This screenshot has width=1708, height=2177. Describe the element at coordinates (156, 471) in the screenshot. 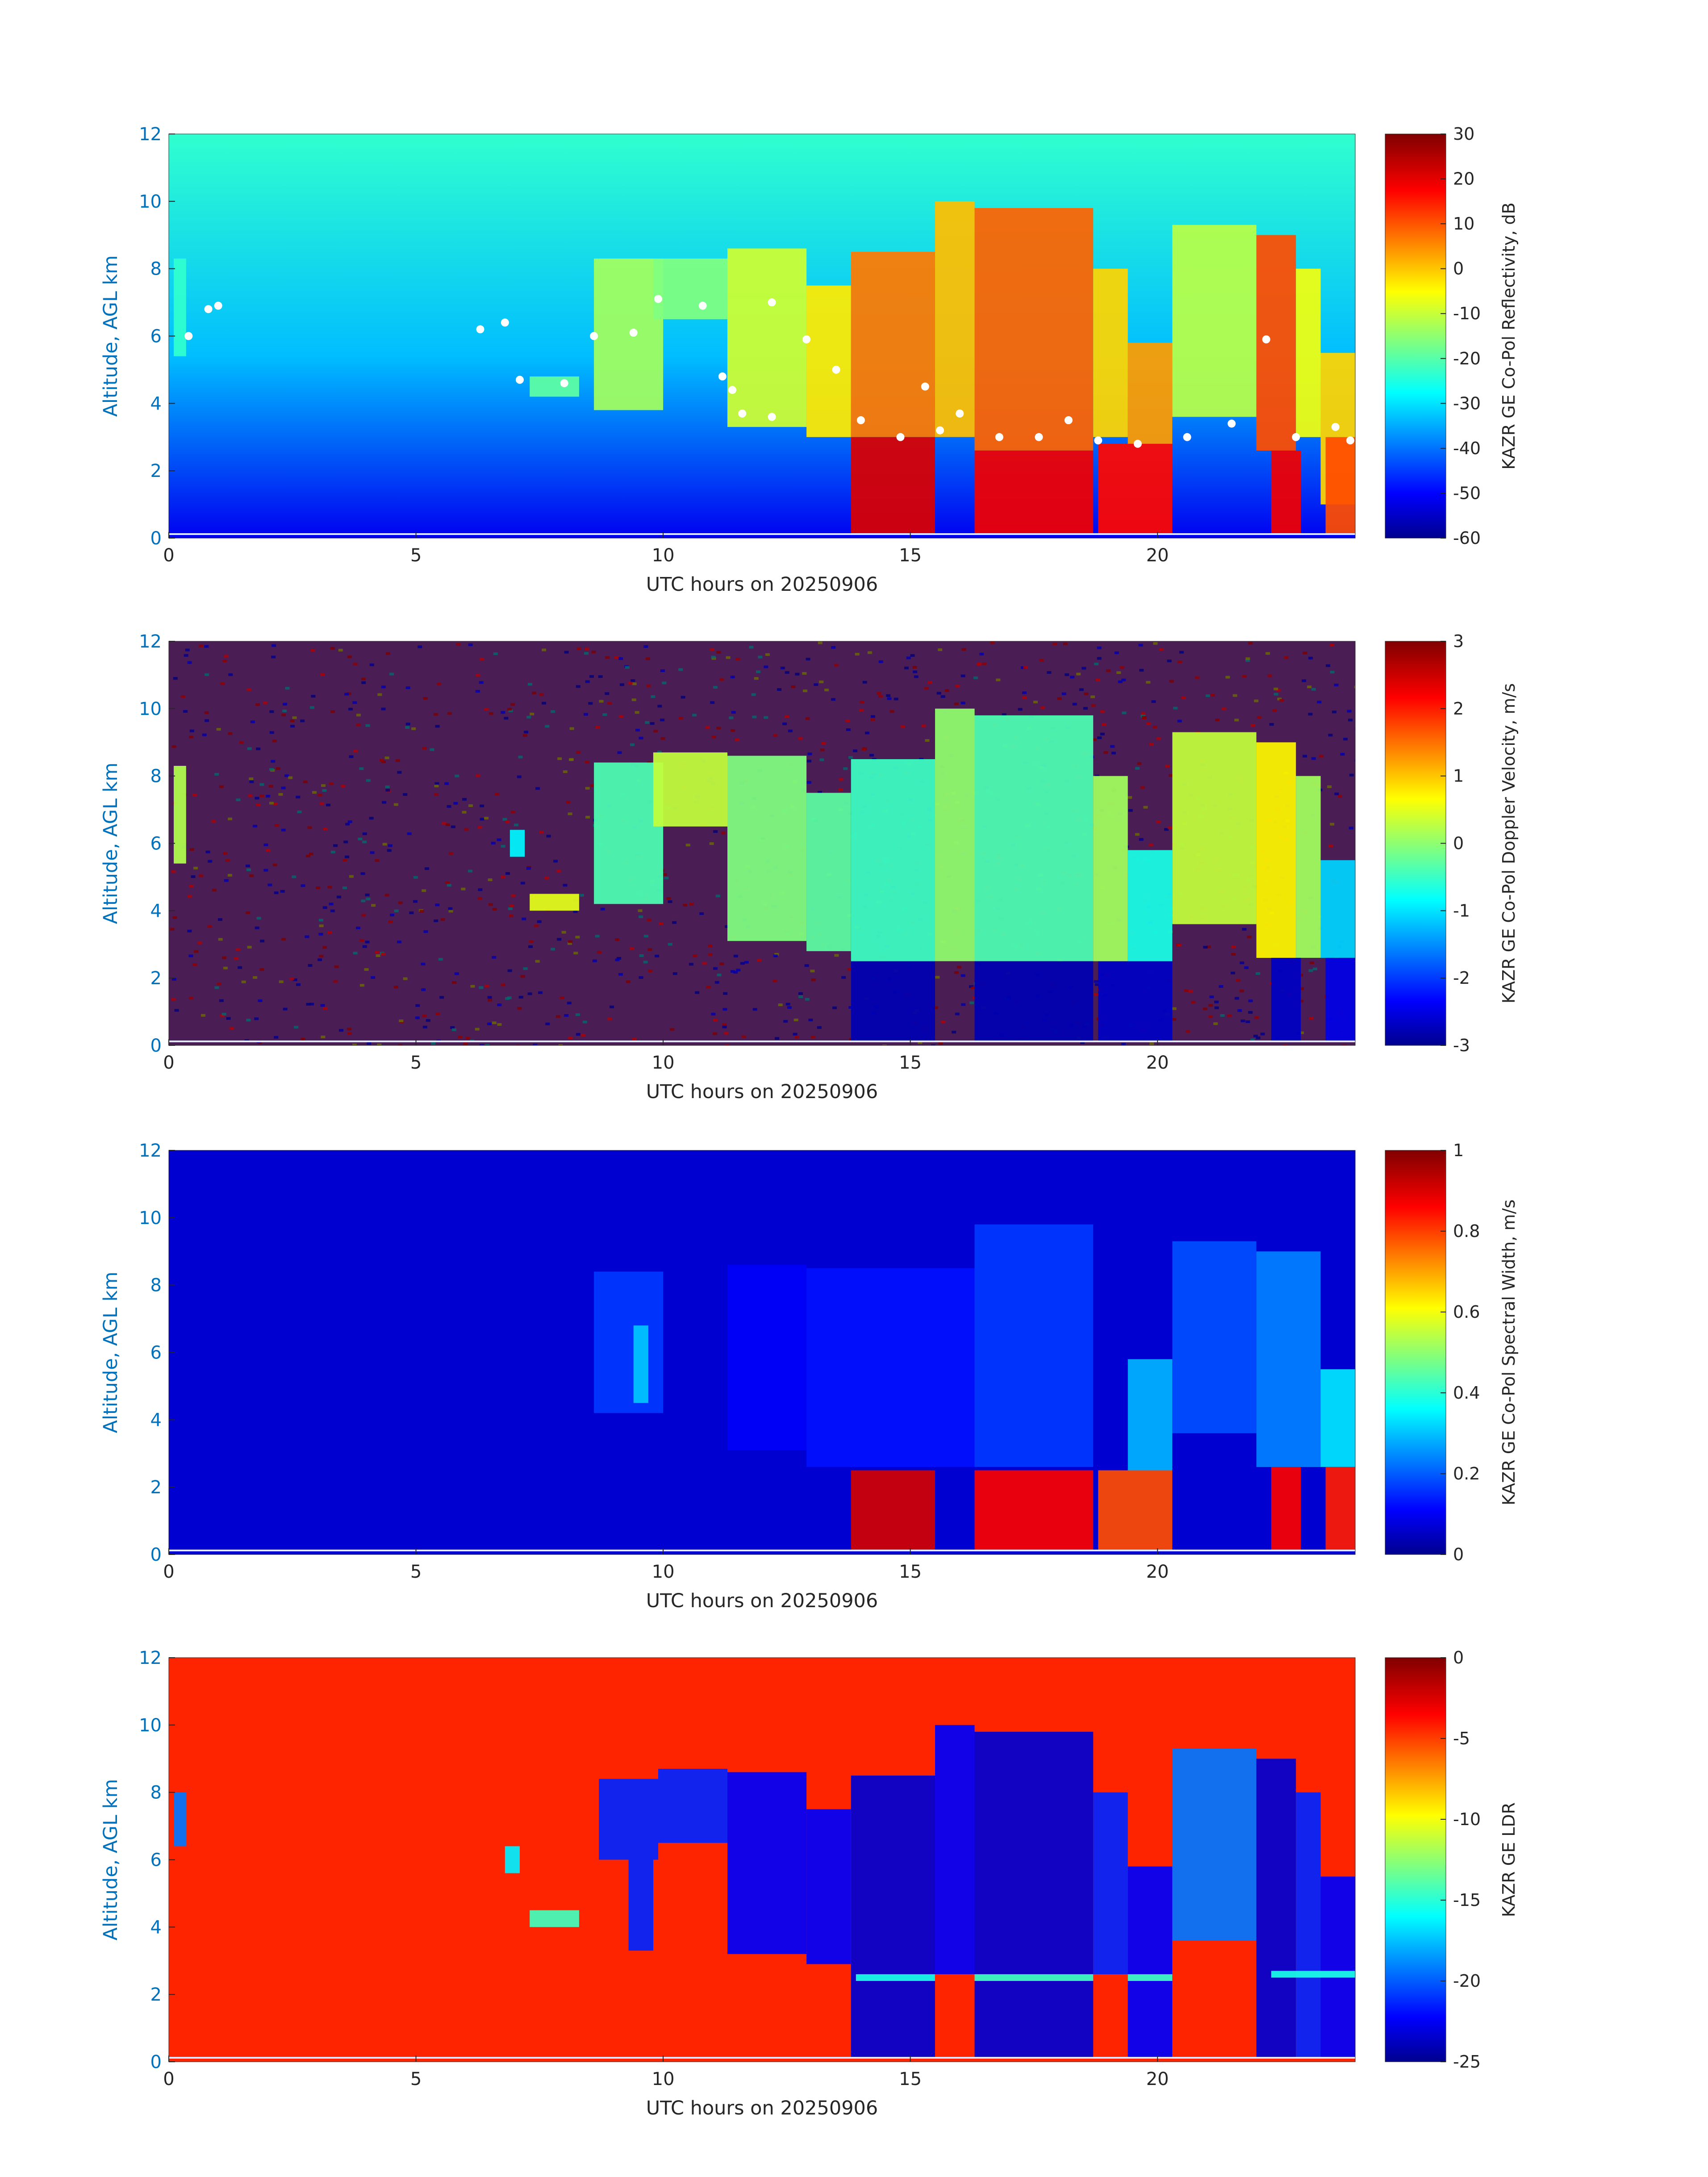

I see `y-tick-label: 2` at that location.